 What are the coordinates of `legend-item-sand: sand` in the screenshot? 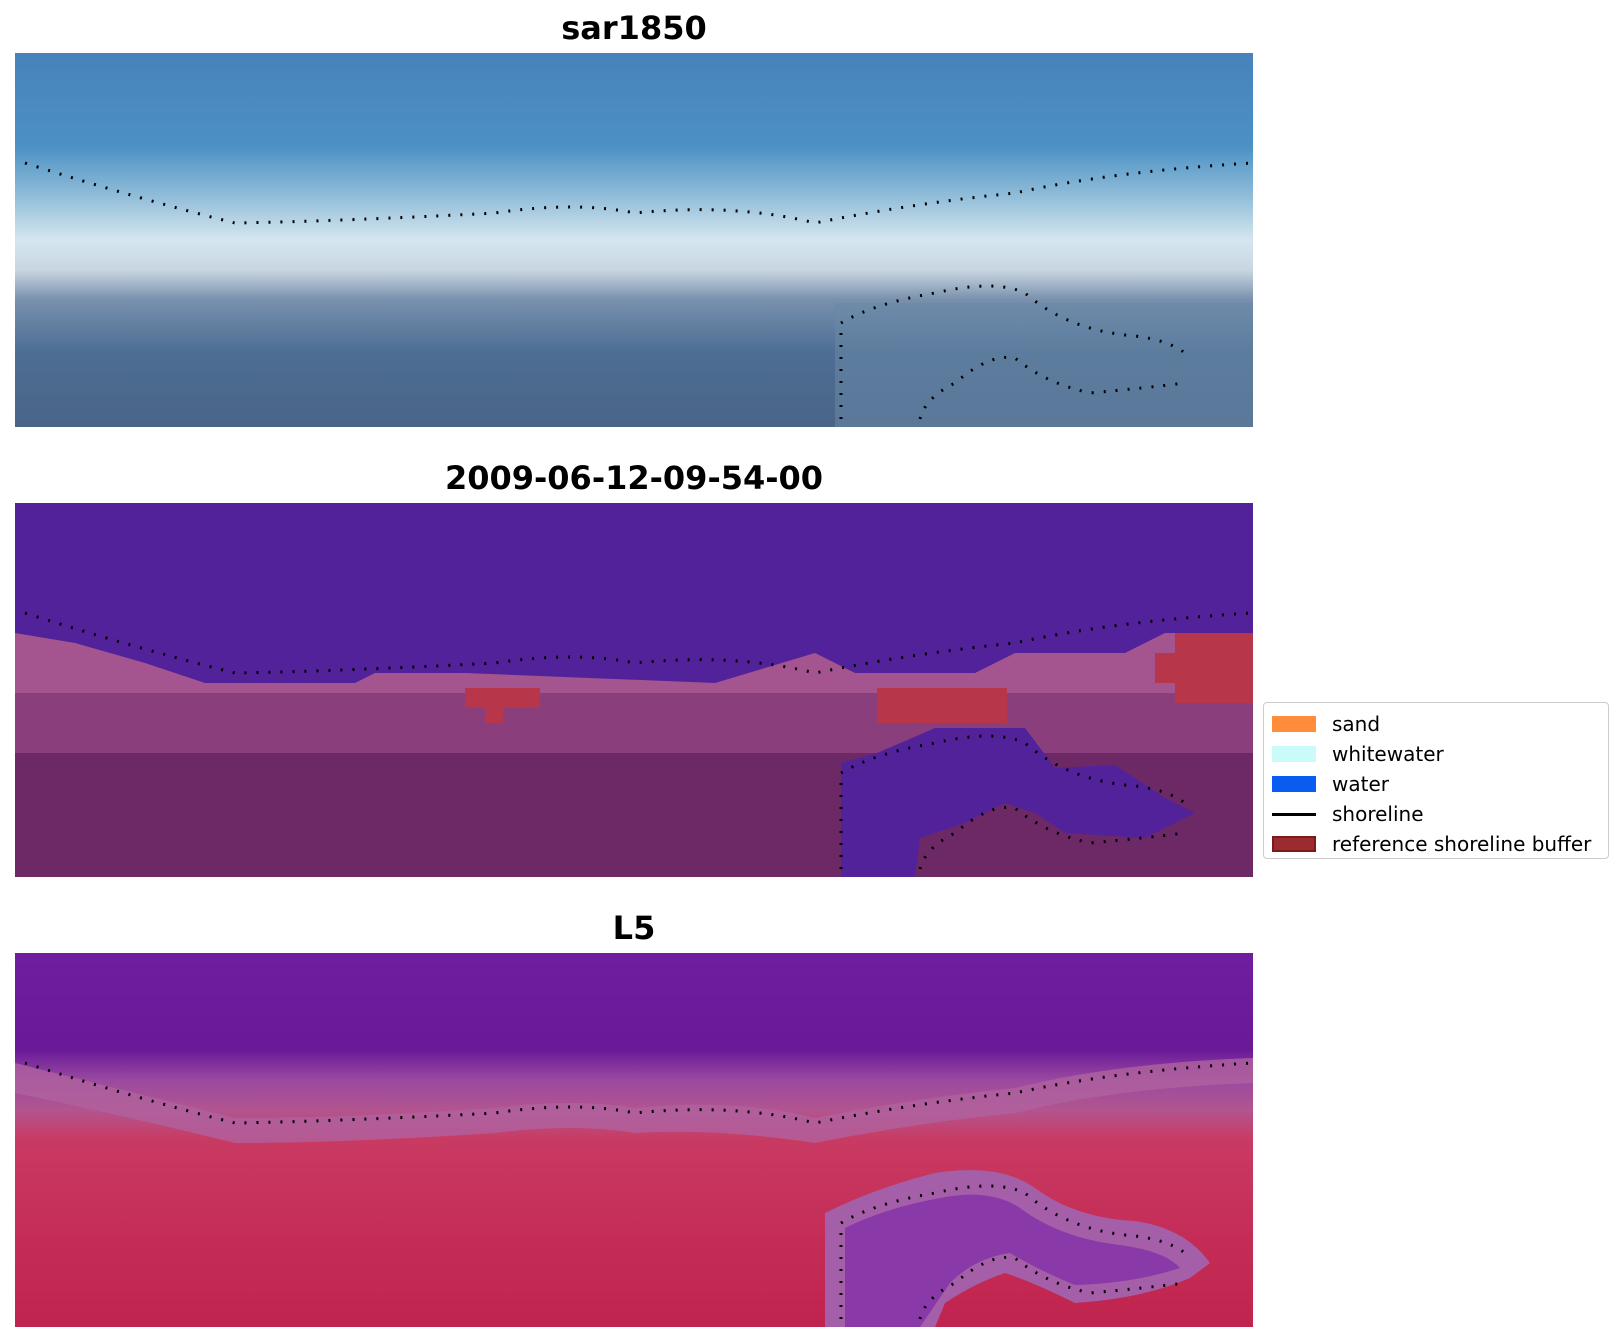 It's located at (1436, 724).